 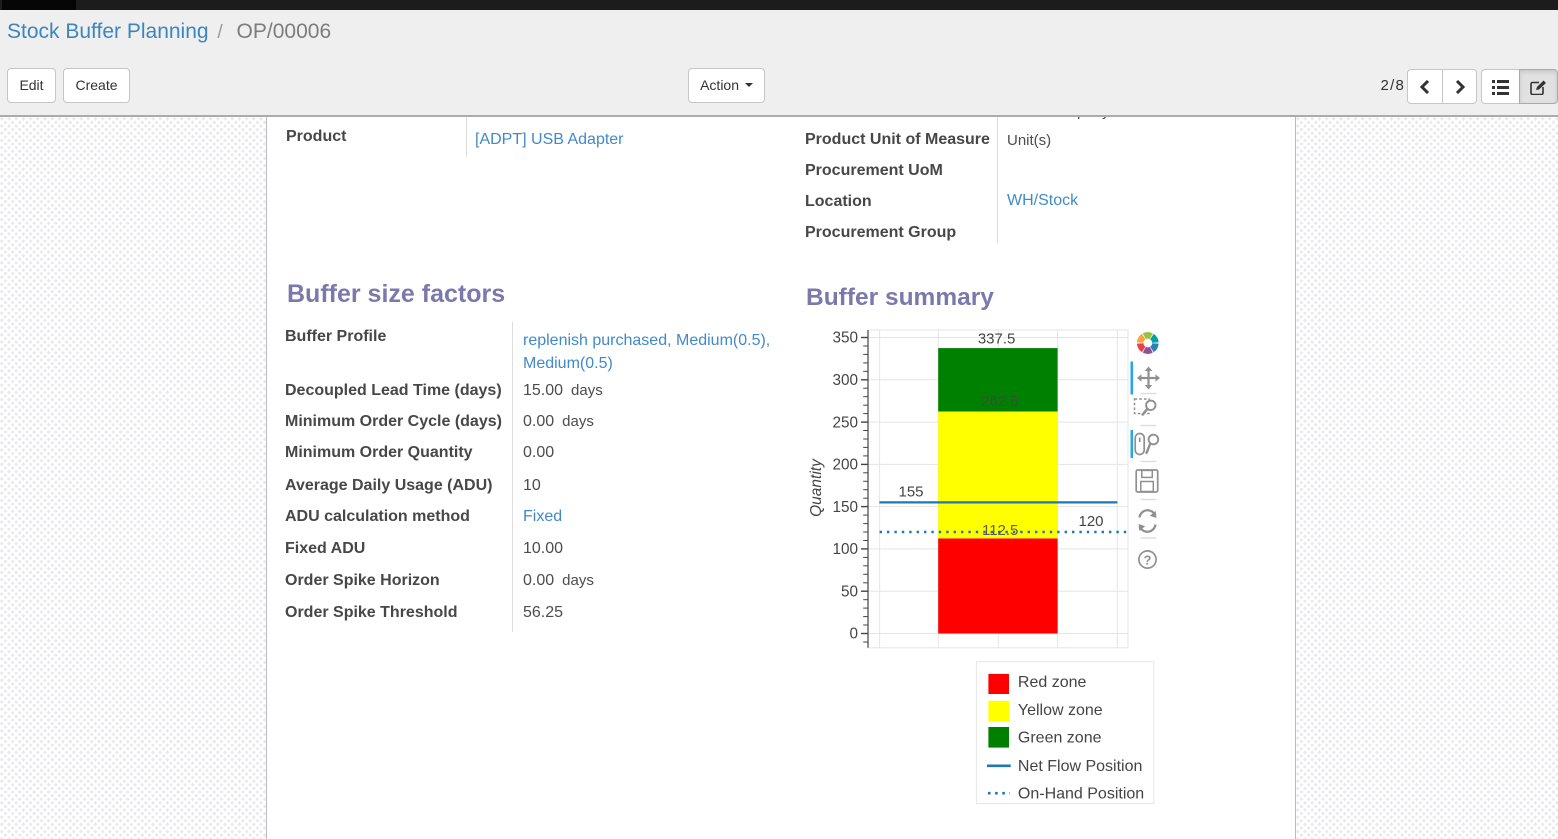 I want to click on svg-text: Yellow zone, so click(x=1060, y=710).